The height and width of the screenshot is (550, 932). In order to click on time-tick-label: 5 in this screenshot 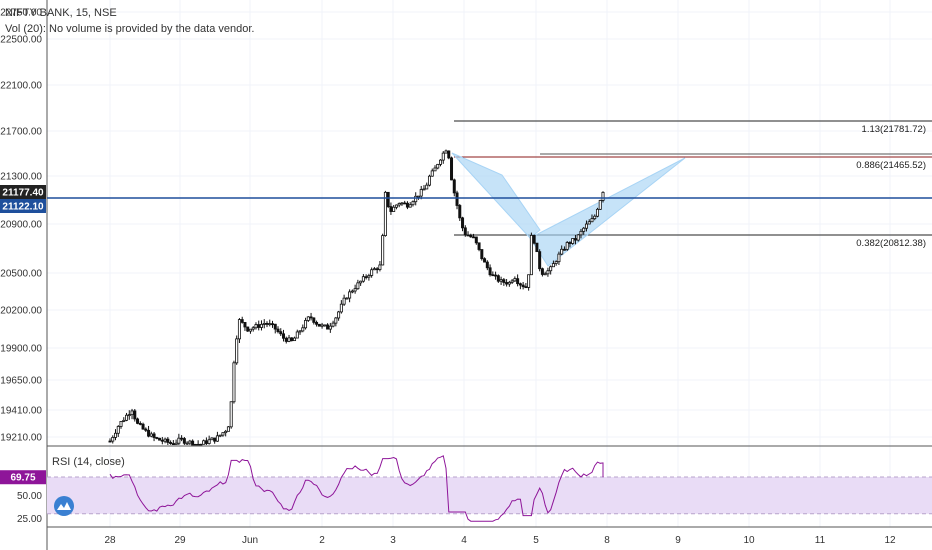, I will do `click(536, 540)`.